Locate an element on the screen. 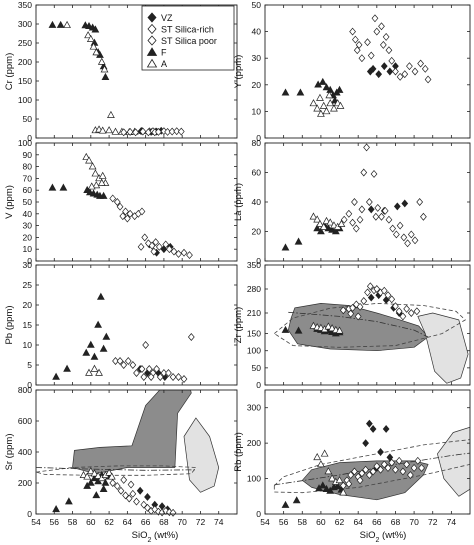 Image resolution: width=474 pixels, height=545 pixels. rb-x-tick-label-66: 66 is located at coordinates (377, 522).